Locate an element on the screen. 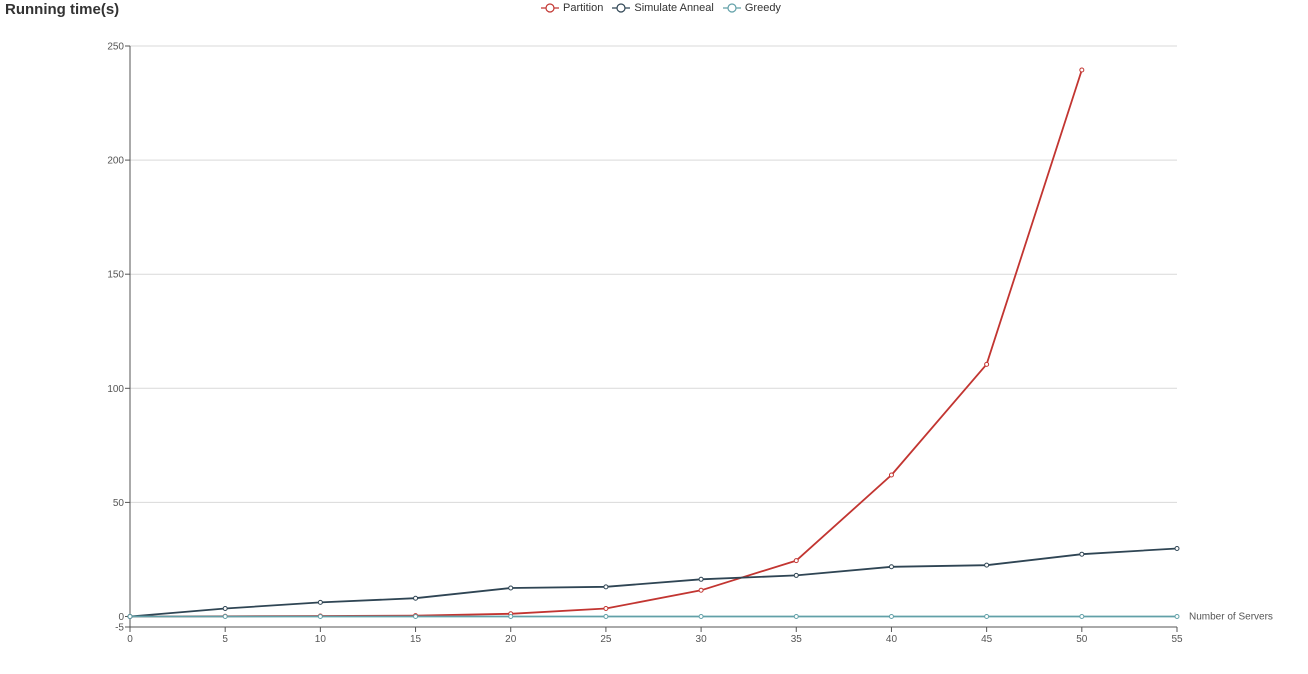 The height and width of the screenshot is (674, 1308). x-tick-label: 25 is located at coordinates (606, 639).